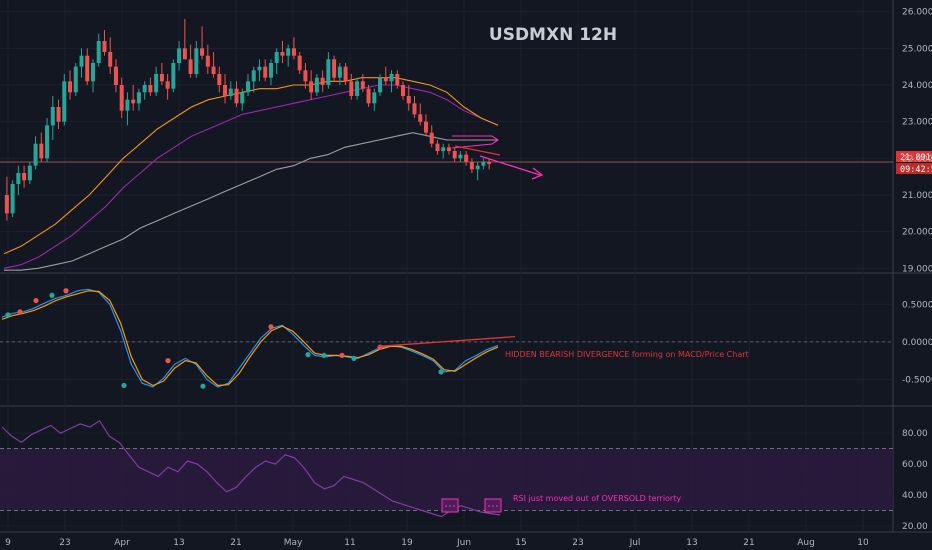 The width and height of the screenshot is (932, 550). I want to click on price-arrow-line, so click(510, 165).